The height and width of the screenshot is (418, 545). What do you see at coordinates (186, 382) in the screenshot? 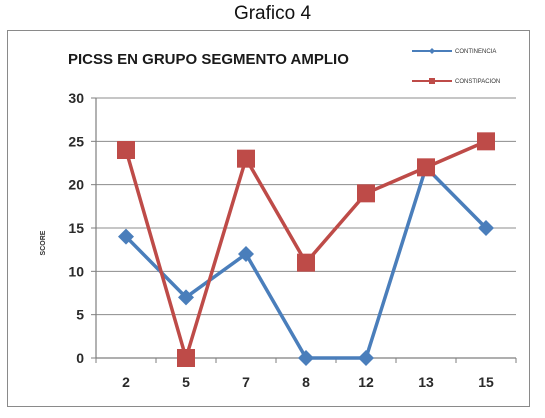
I see `x-tick-label: 5` at bounding box center [186, 382].